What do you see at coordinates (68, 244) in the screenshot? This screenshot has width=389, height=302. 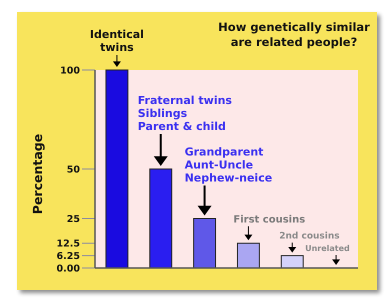 I see `y-tick-label: 12.5` at bounding box center [68, 244].